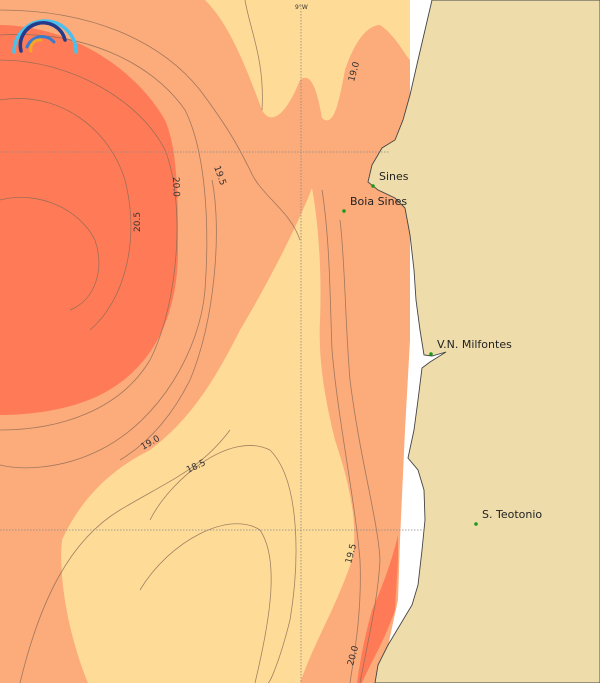 The image size is (600, 683). Describe the element at coordinates (431, 354) in the screenshot. I see `station-marker-vn-milfontes` at that location.